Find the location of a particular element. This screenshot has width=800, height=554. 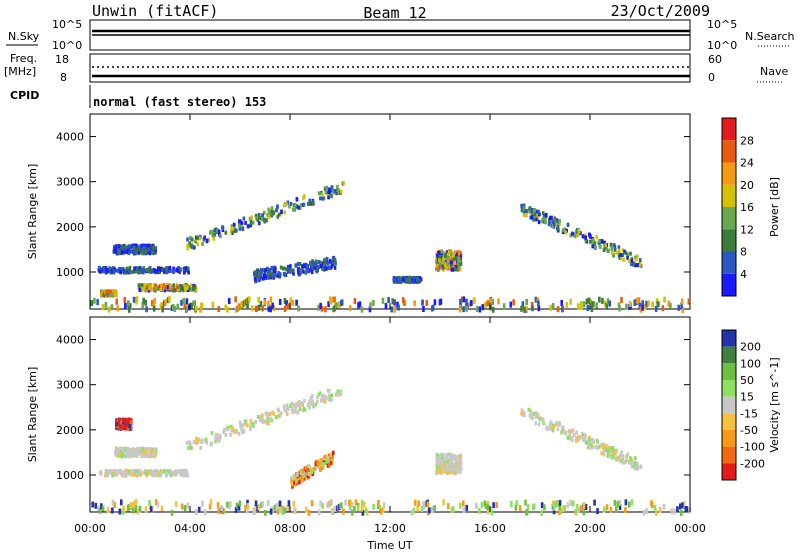

nsky-tick-bottom: 10^0 is located at coordinates (67, 45).